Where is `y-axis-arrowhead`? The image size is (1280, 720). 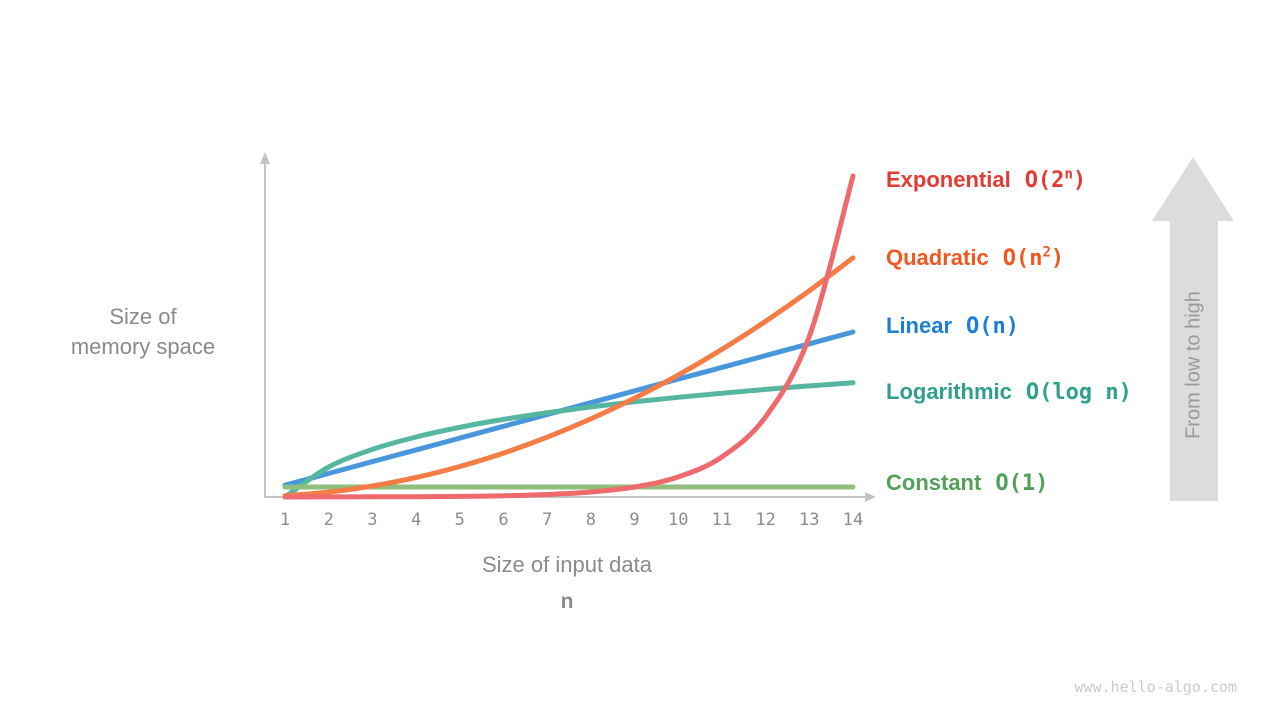
y-axis-arrowhead is located at coordinates (265, 158).